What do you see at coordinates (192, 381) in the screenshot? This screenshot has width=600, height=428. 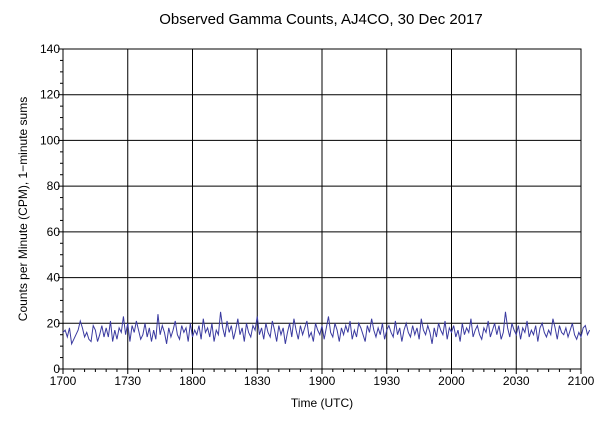 I see `x-tick-label: 1800` at bounding box center [192, 381].